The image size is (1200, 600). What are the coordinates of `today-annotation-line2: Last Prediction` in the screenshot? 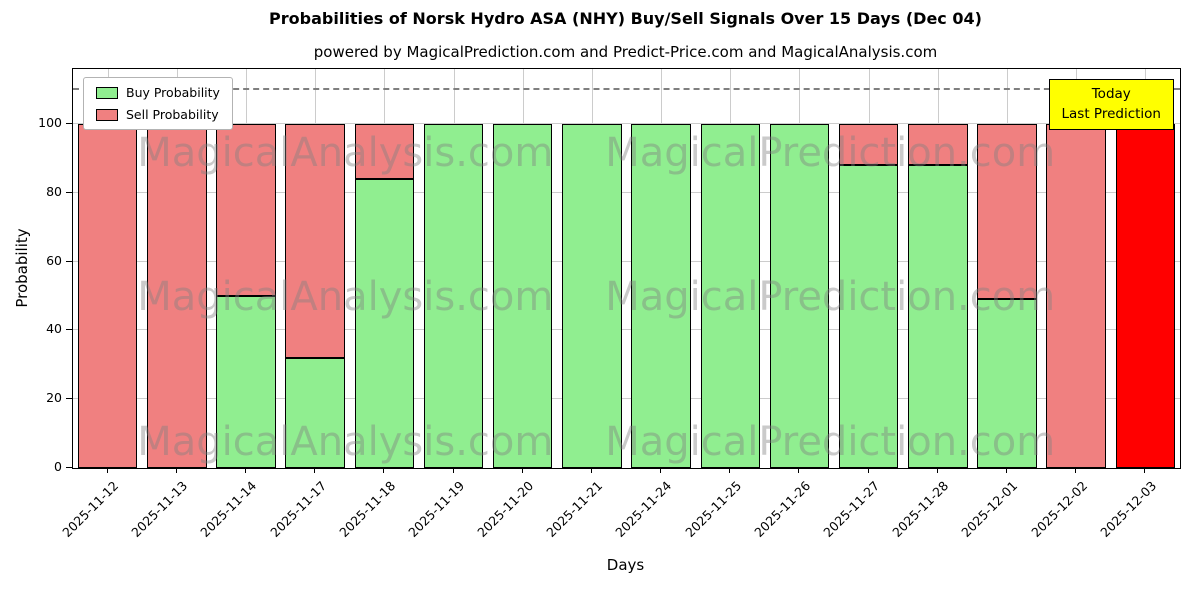 It's located at (1111, 114).